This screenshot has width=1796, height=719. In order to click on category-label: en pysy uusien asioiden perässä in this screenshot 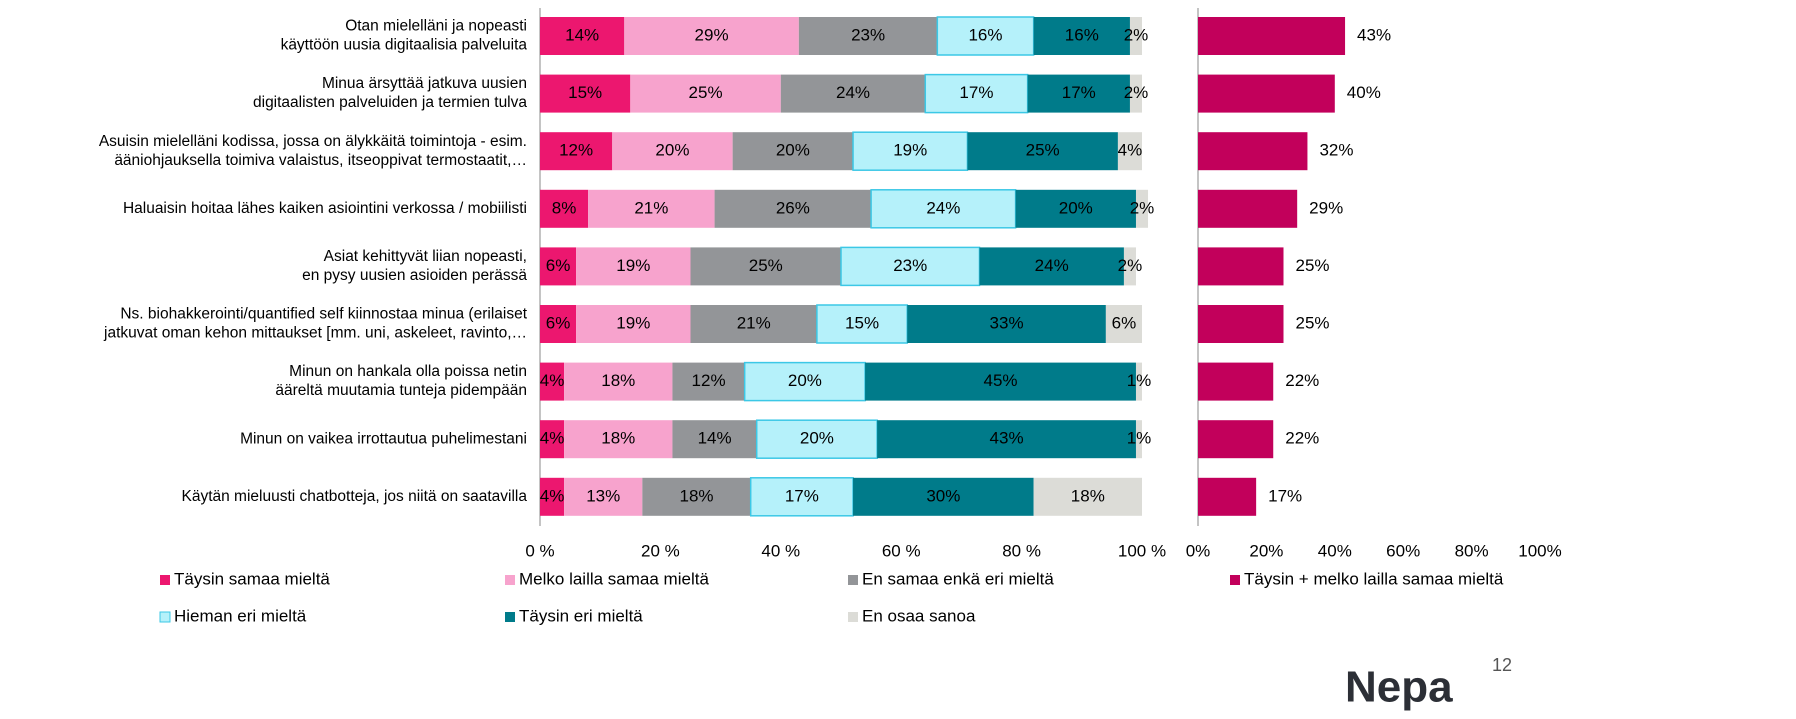, I will do `click(414, 275)`.